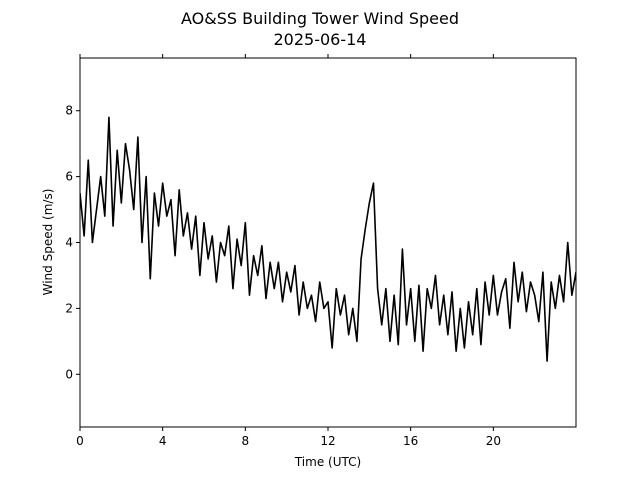  What do you see at coordinates (69, 243) in the screenshot?
I see `y-tick-label: 4` at bounding box center [69, 243].